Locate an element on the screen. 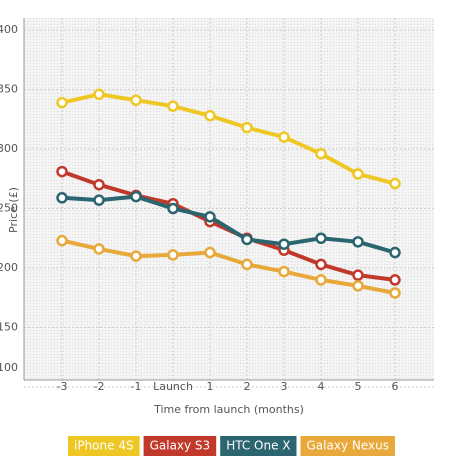 The height and width of the screenshot is (467, 464). x-tick-label: -3 is located at coordinates (62, 386).